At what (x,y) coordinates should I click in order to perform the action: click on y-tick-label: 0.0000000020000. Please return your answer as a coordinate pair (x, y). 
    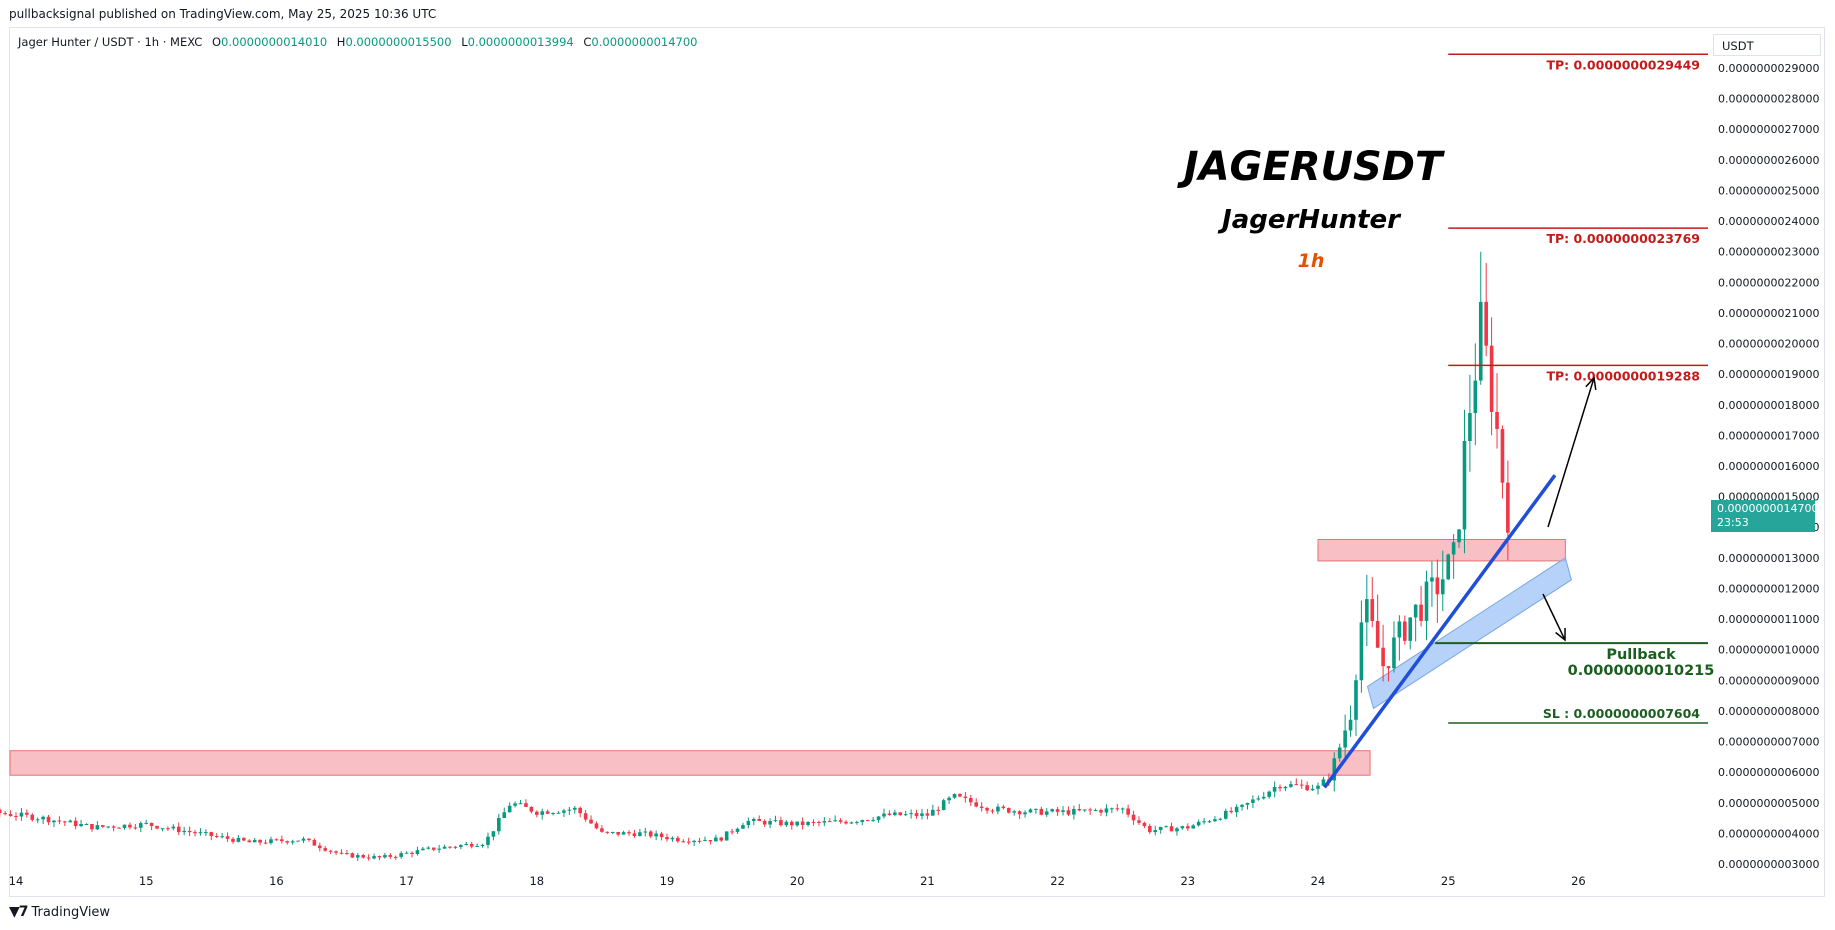
    Looking at the image, I should click on (1768, 344).